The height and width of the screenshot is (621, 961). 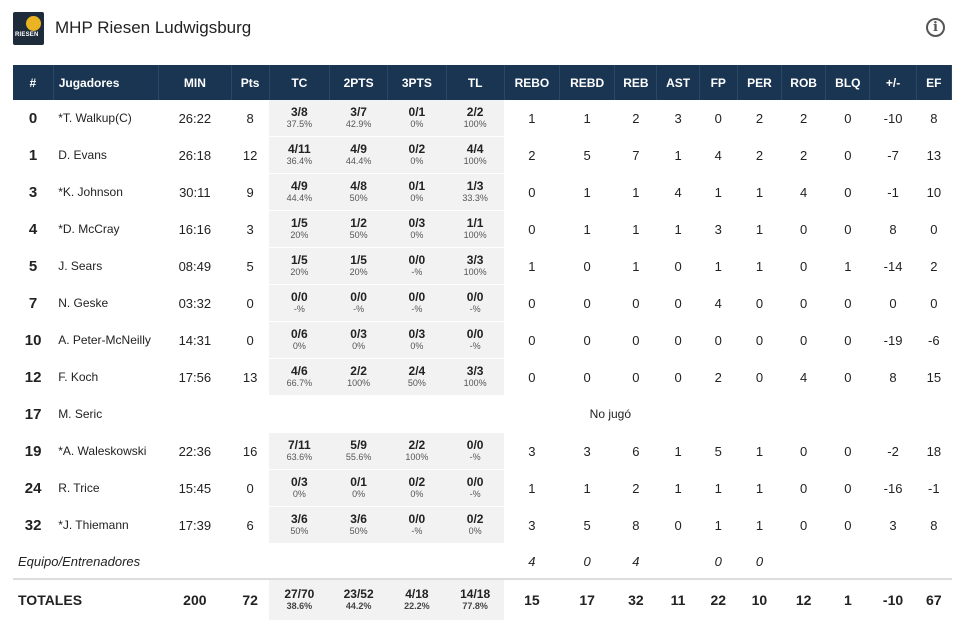 I want to click on player-2pts-made-attempted: 1/5, so click(x=358, y=260).